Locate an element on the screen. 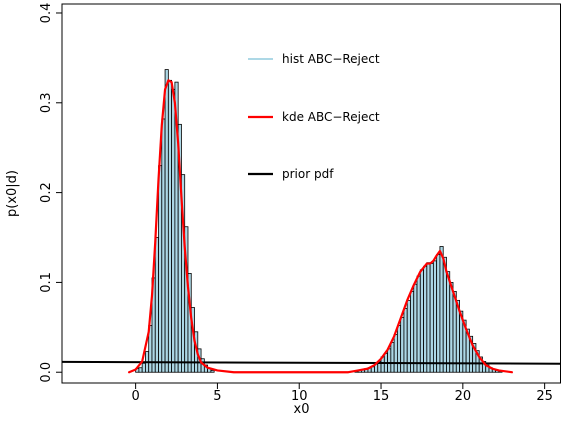 This screenshot has height=421, width=561. legend: hist ABC−Reject kde ABC−Reject prior pdf is located at coordinates (314, 116).